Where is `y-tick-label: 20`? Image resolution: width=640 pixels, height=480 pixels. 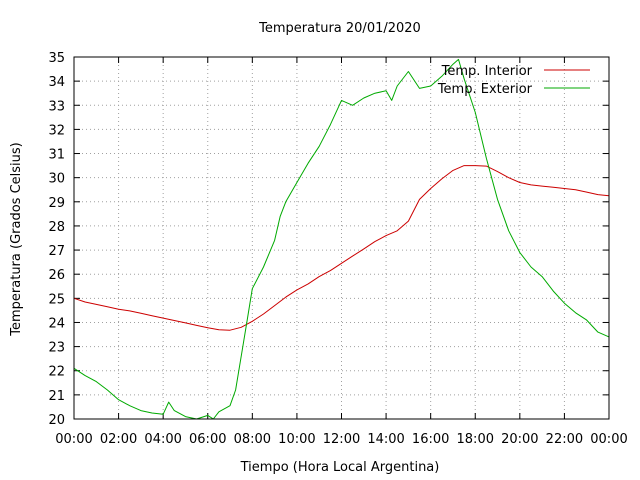 y-tick-label: 20 is located at coordinates (56, 420).